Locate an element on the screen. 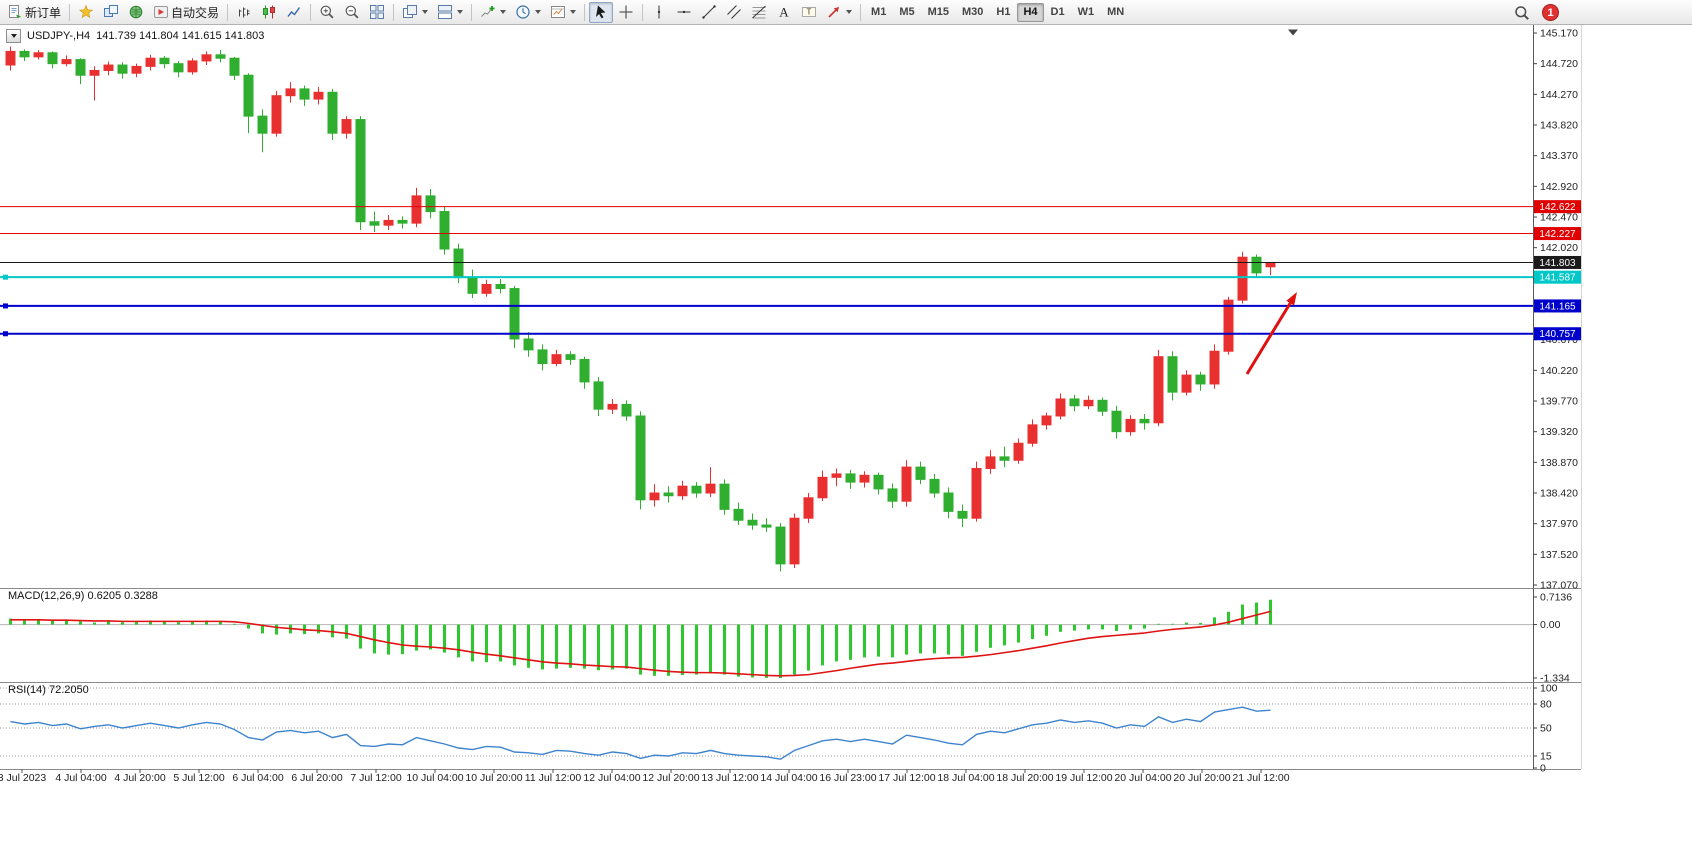  search-button is located at coordinates (1522, 12).